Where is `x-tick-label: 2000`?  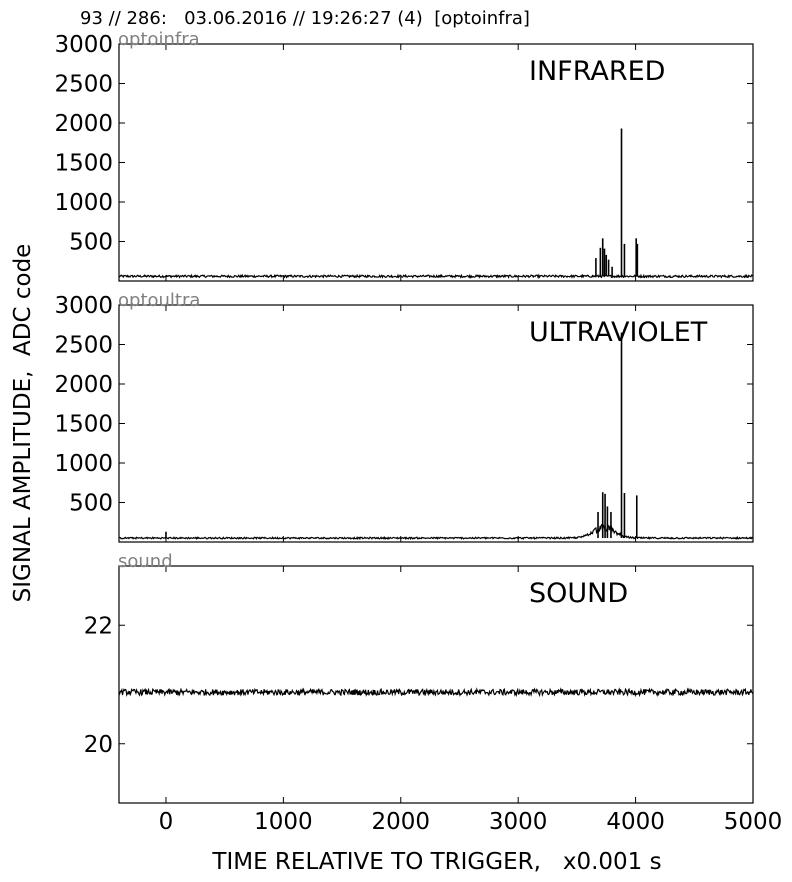
x-tick-label: 2000 is located at coordinates (401, 822).